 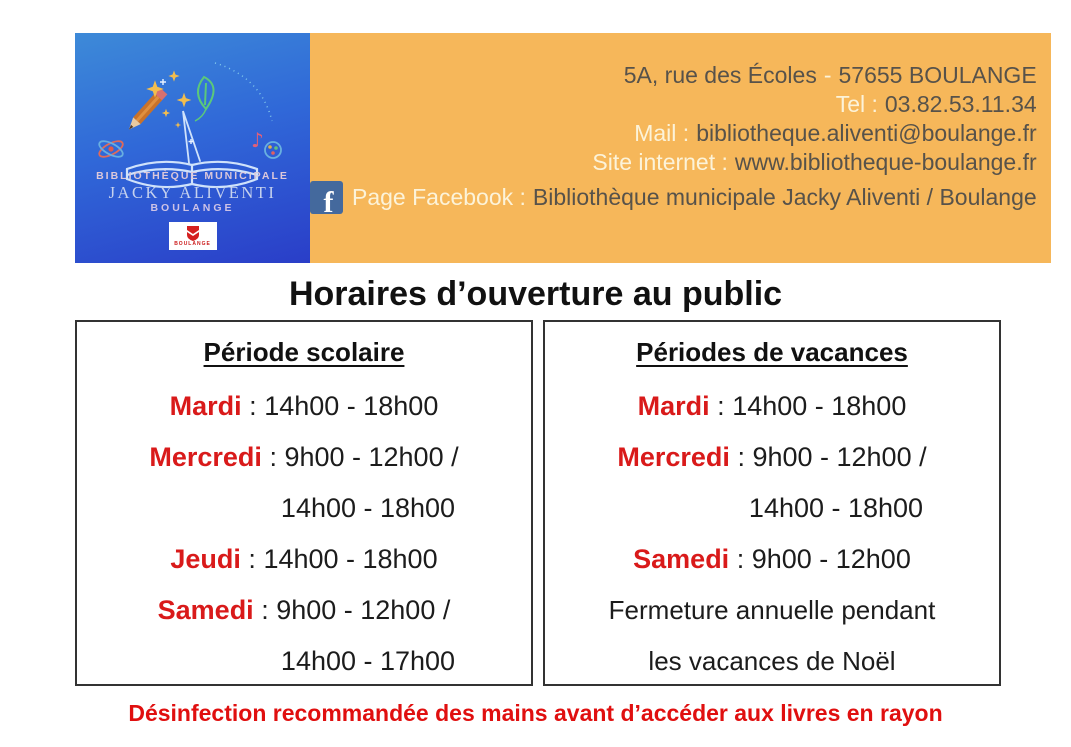 I want to click on email-line: Mail : bibliotheque.aliventi@boulange.fr, so click(x=835, y=133).